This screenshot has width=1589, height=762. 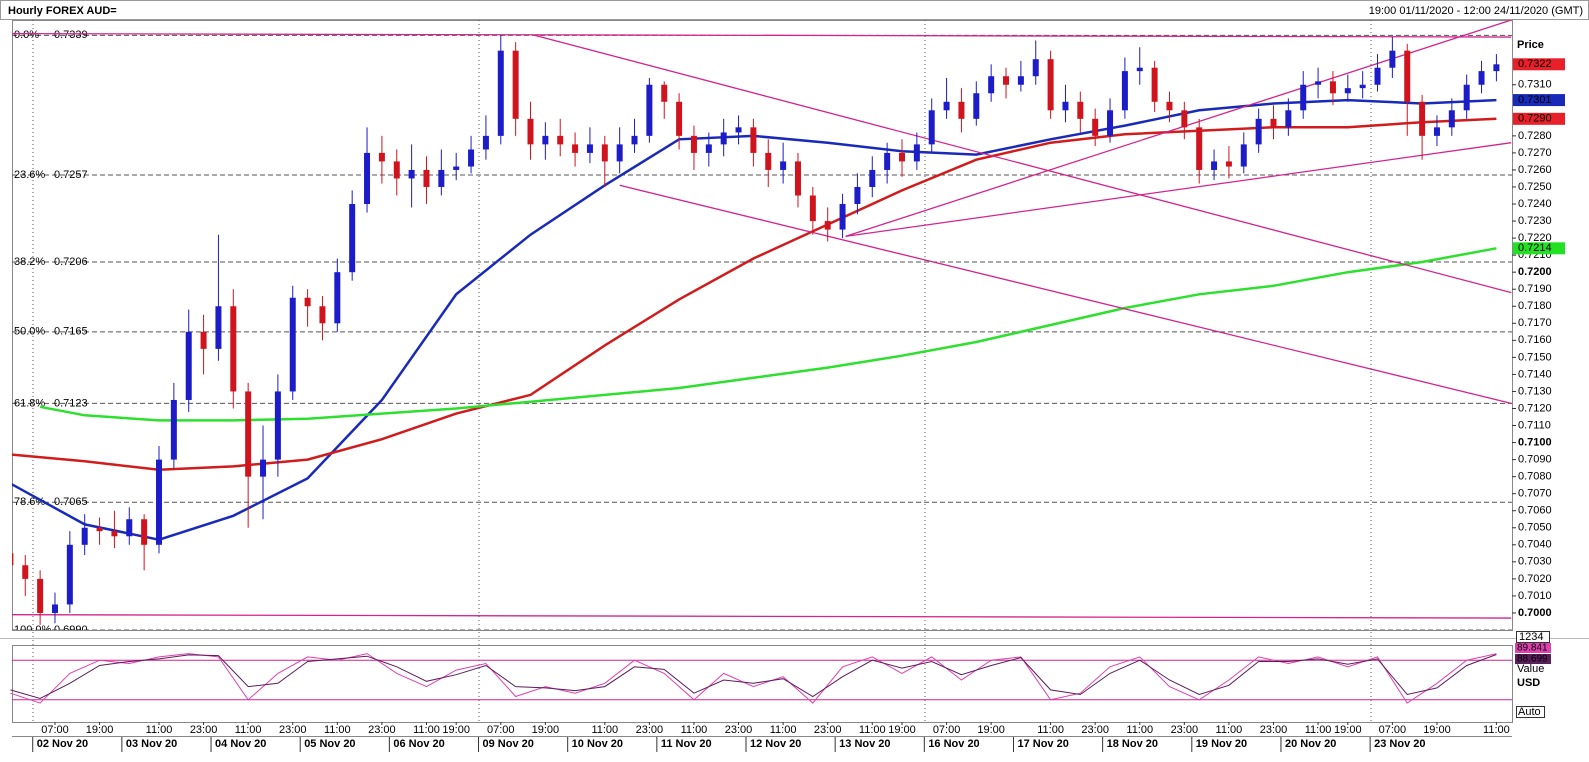 What do you see at coordinates (29, 502) in the screenshot?
I see `fib-level: 78.6%` at bounding box center [29, 502].